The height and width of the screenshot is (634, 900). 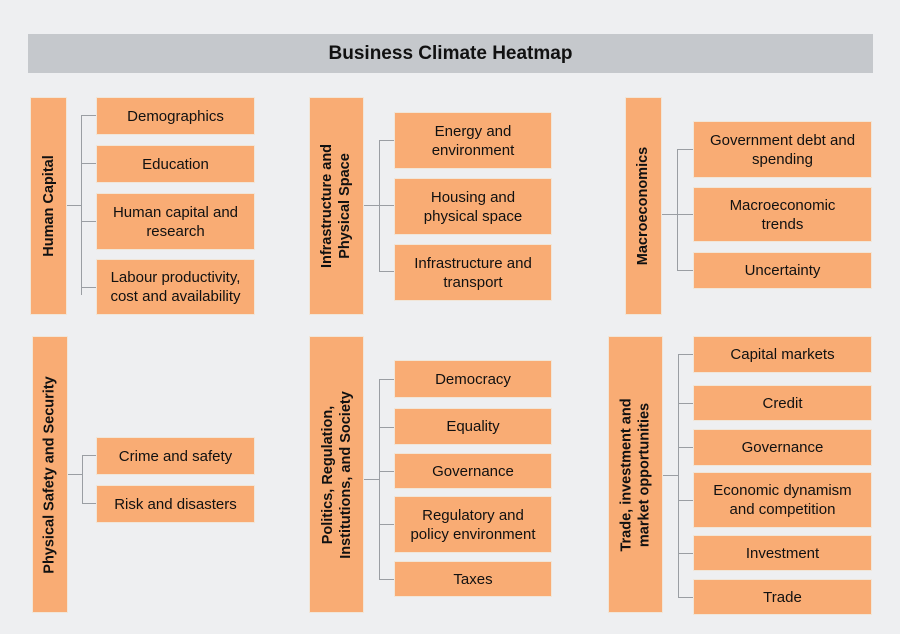 I want to click on item-box: Economic dynamism and competition, so click(x=782, y=500).